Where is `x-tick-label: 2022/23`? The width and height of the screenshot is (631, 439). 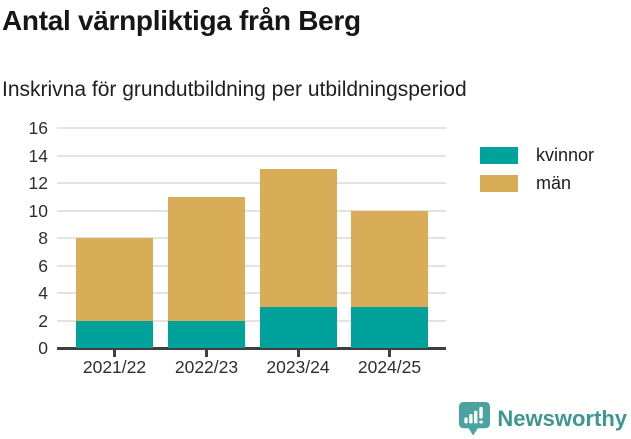
x-tick-label: 2022/23 is located at coordinates (206, 367).